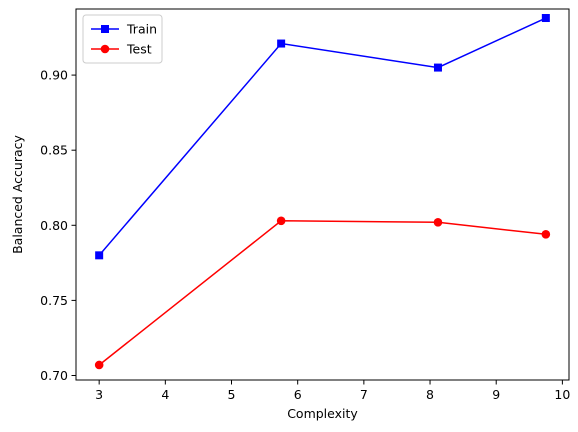 This screenshot has width=578, height=432. I want to click on x-tick-label: 7, so click(364, 394).